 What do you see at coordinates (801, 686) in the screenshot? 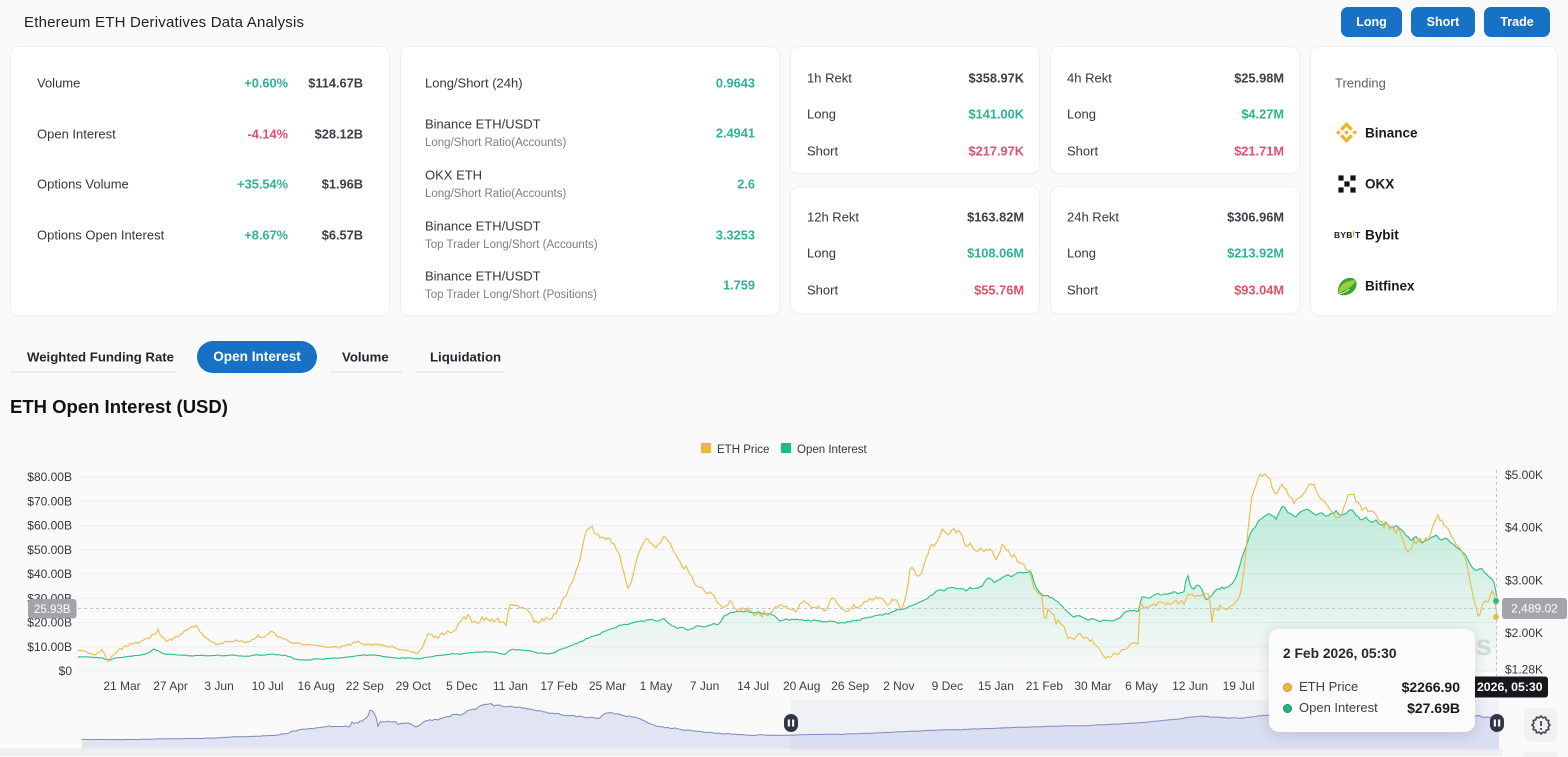
I see `svg-text: 20 Aug` at bounding box center [801, 686].